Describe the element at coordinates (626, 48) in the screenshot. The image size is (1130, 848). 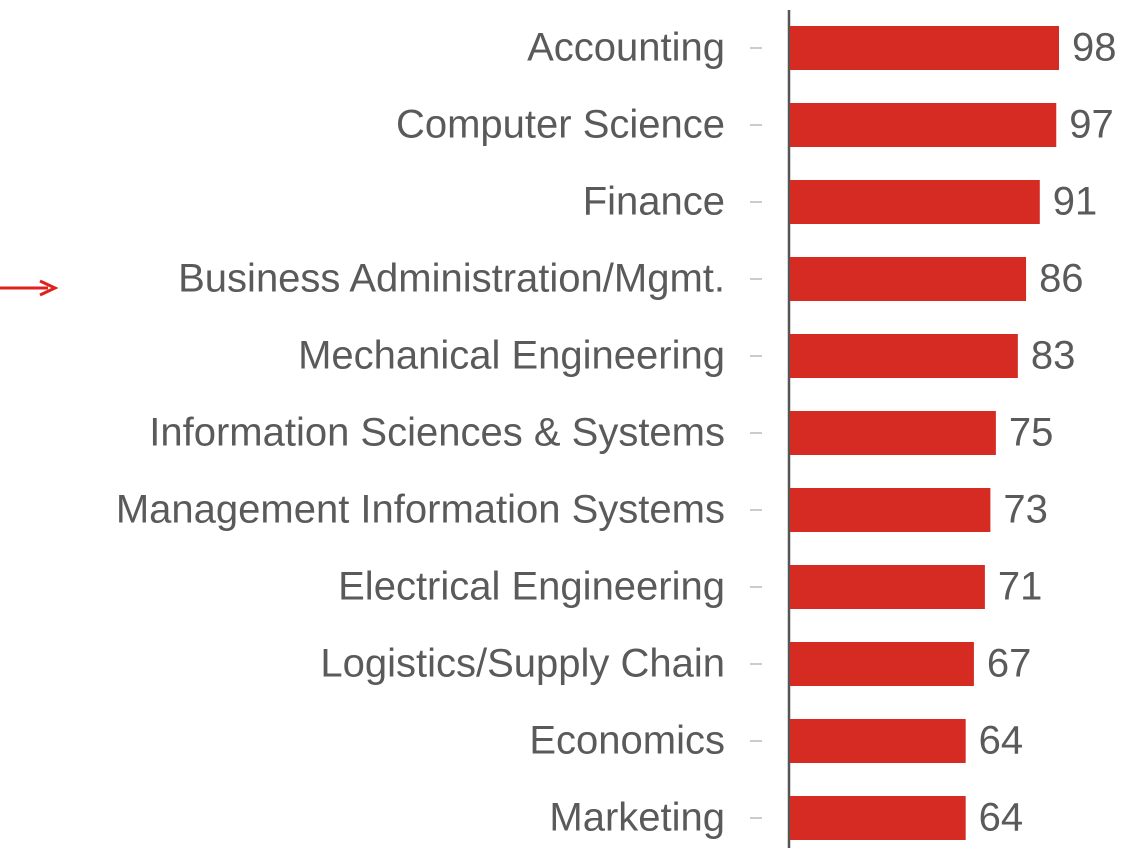
I see `category-label: Accounting` at that location.